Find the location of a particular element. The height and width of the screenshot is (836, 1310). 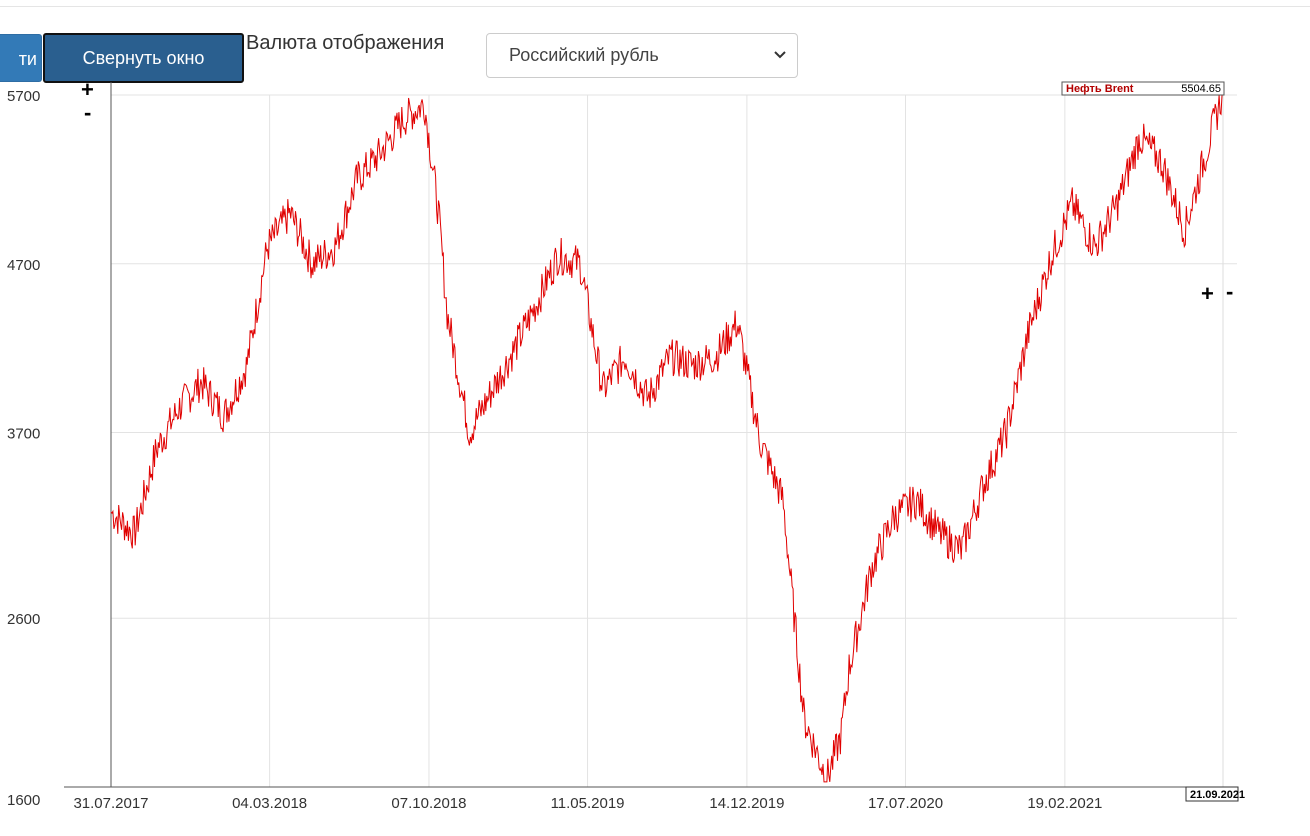

legend: Нефть Brent 5504.65 is located at coordinates (1143, 88).